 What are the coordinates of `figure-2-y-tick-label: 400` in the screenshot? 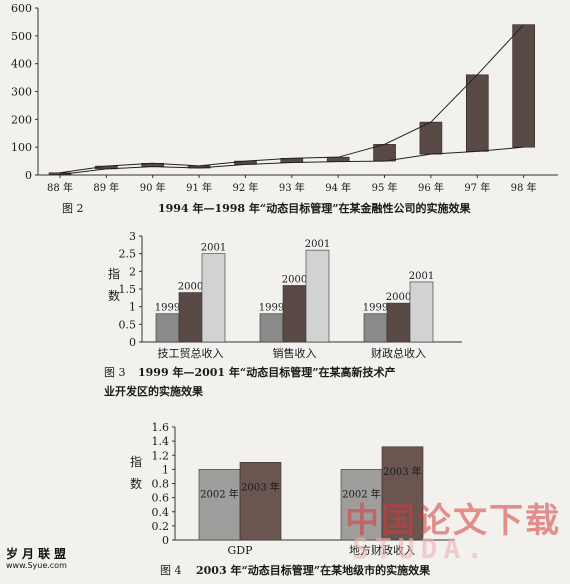 It's located at (21, 64).